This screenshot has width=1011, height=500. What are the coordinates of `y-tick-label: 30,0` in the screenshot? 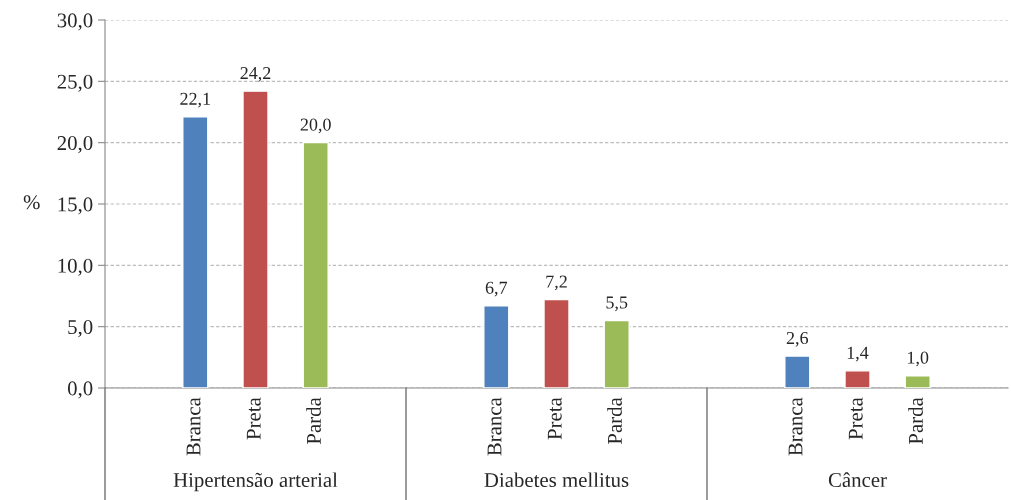 It's located at (75, 22).